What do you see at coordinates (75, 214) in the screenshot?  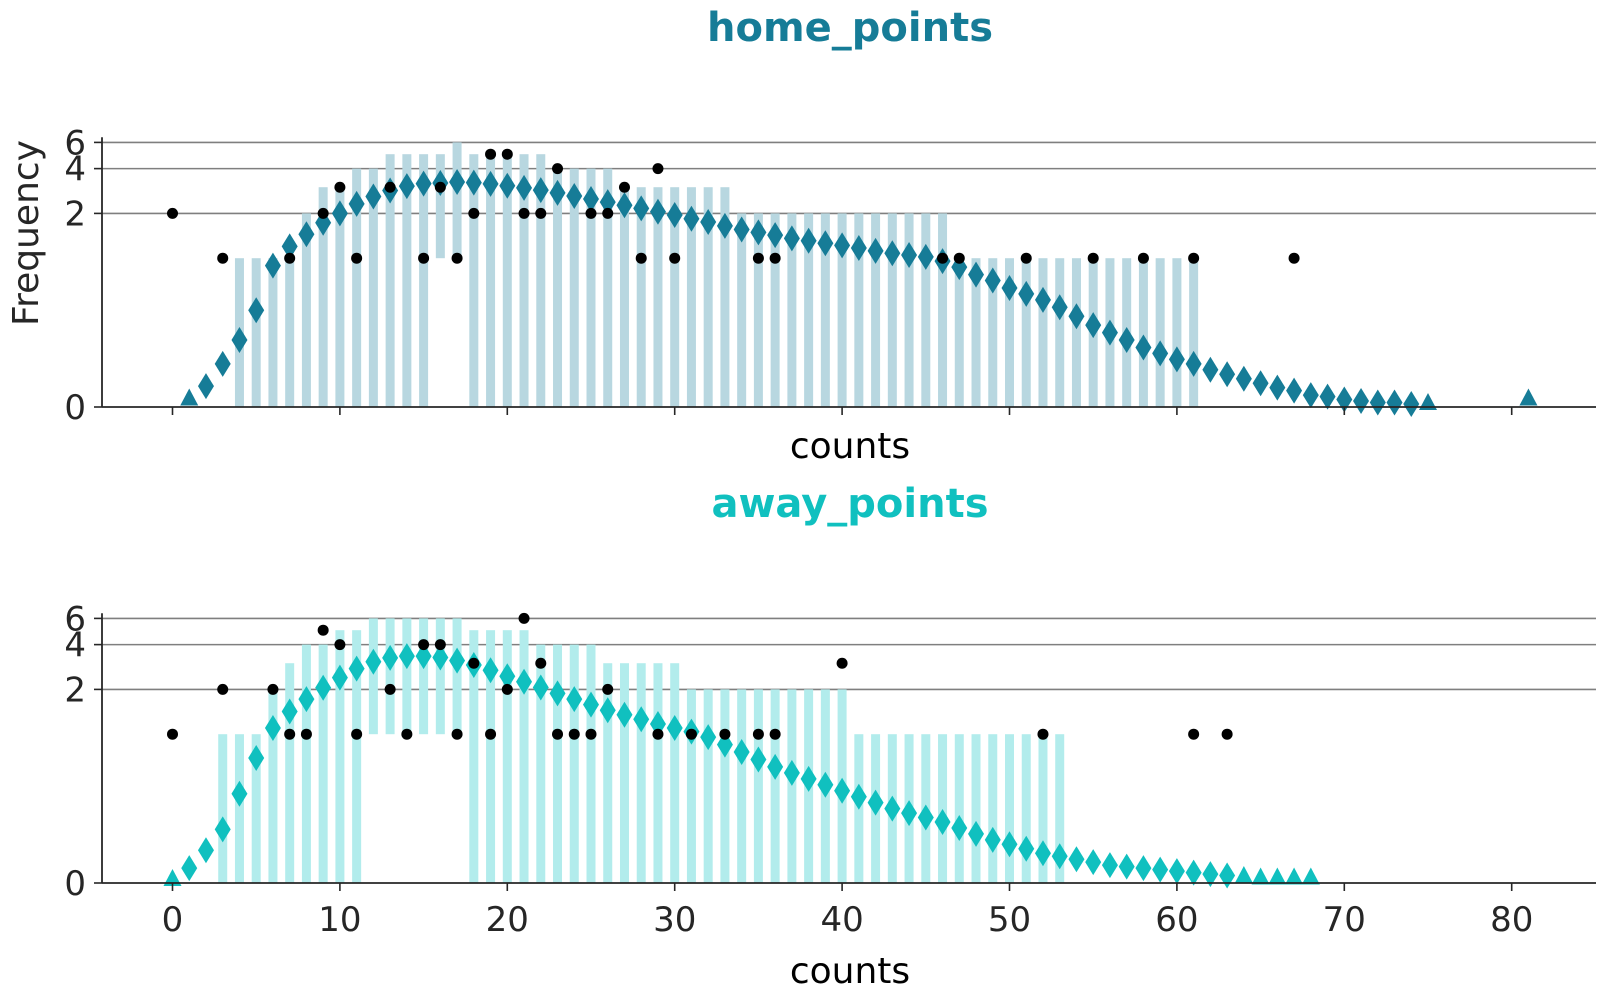 I see `home-points-y-tick-label: 2` at bounding box center [75, 214].